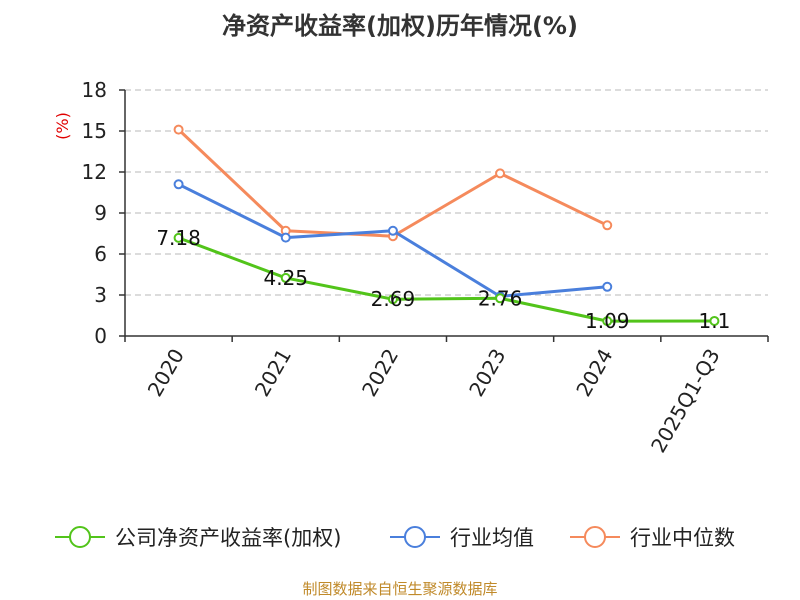 The image size is (800, 600). I want to click on data-label: 2.76, so click(500, 298).